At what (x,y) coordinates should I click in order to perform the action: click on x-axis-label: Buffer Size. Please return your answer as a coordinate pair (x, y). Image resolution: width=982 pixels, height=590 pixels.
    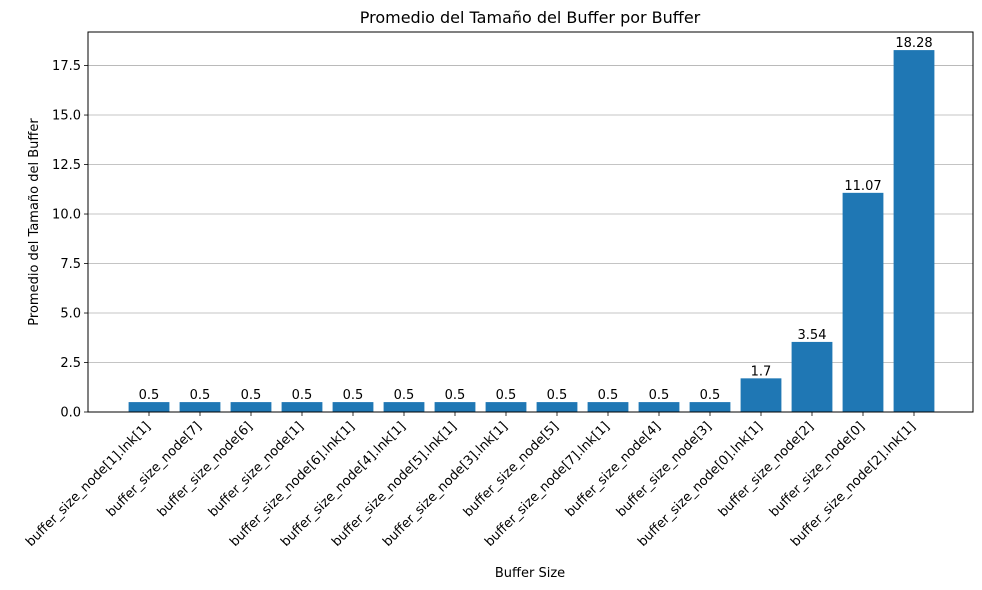
    Looking at the image, I should click on (530, 573).